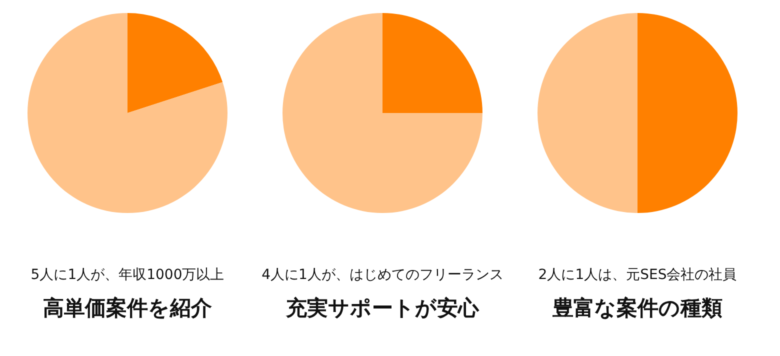 Image resolution: width=780 pixels, height=356 pixels. I want to click on text: 高単価案件を紹介, so click(128, 308).